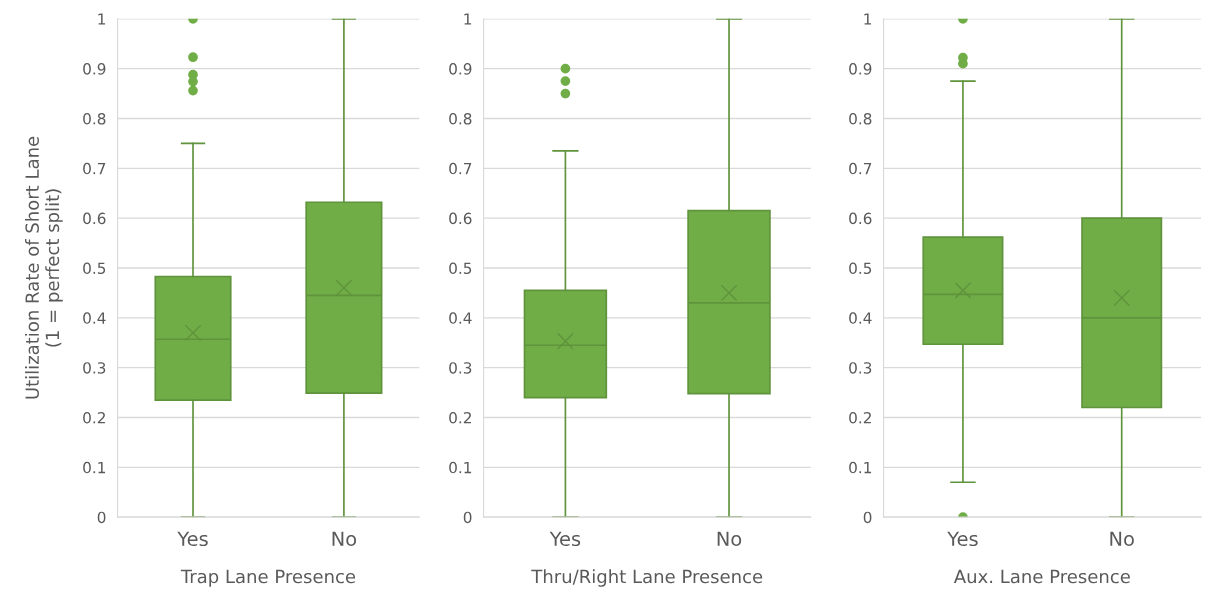 This screenshot has height=607, width=1212. What do you see at coordinates (268, 578) in the screenshot?
I see `x-axis-title: Trap Lane Presence` at bounding box center [268, 578].